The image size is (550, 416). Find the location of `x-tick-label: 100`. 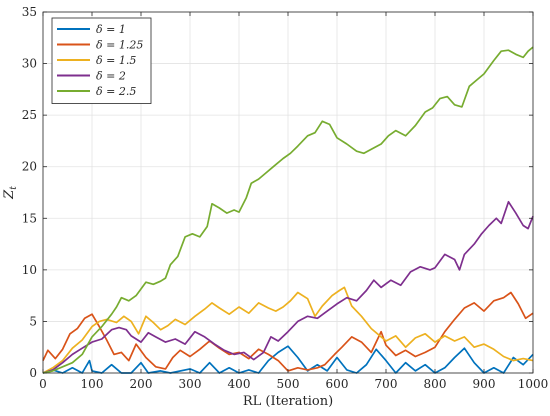

x-tick-label: 100 is located at coordinates (92, 384).